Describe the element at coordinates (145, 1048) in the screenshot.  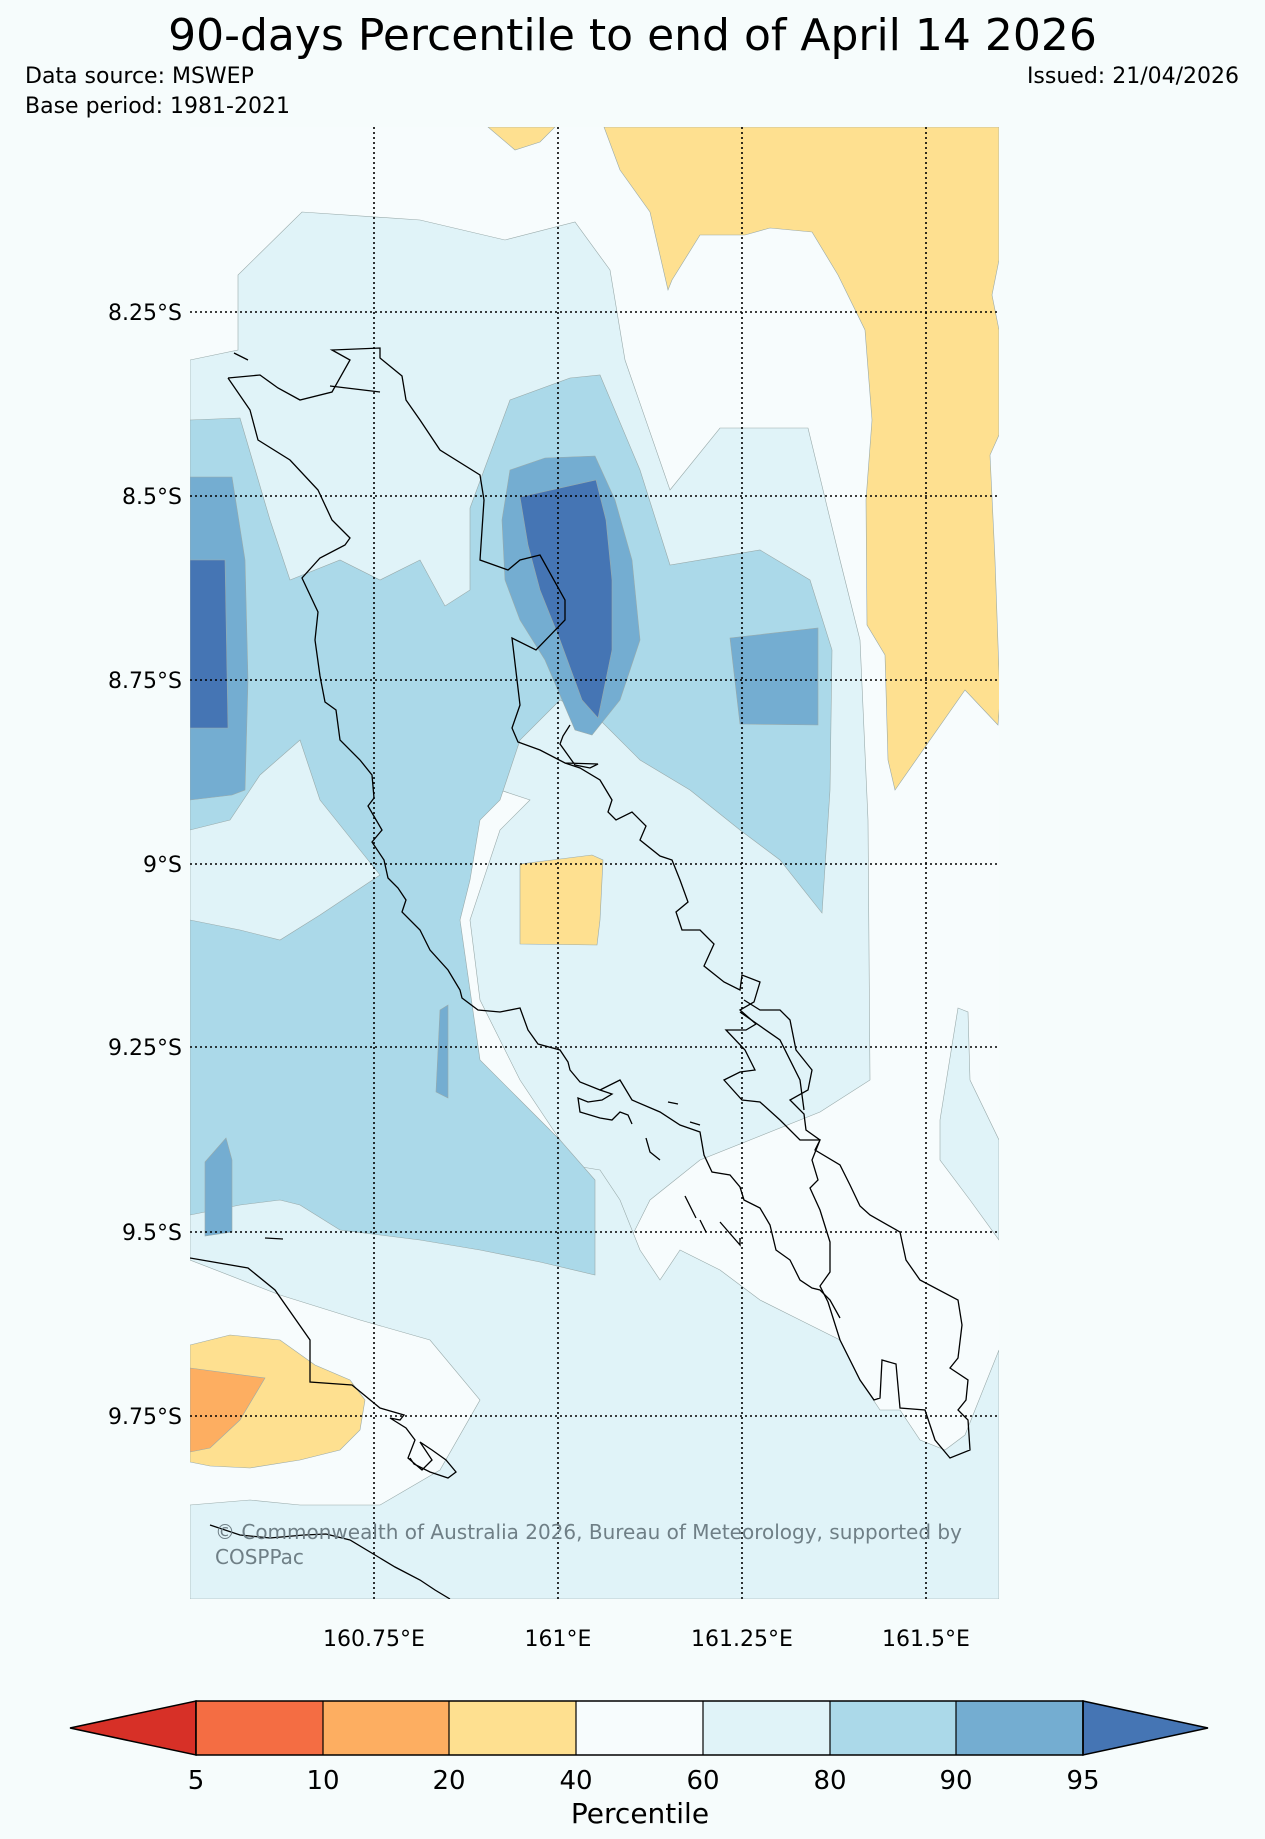
I see `lat-label: 9.25°S` at that location.